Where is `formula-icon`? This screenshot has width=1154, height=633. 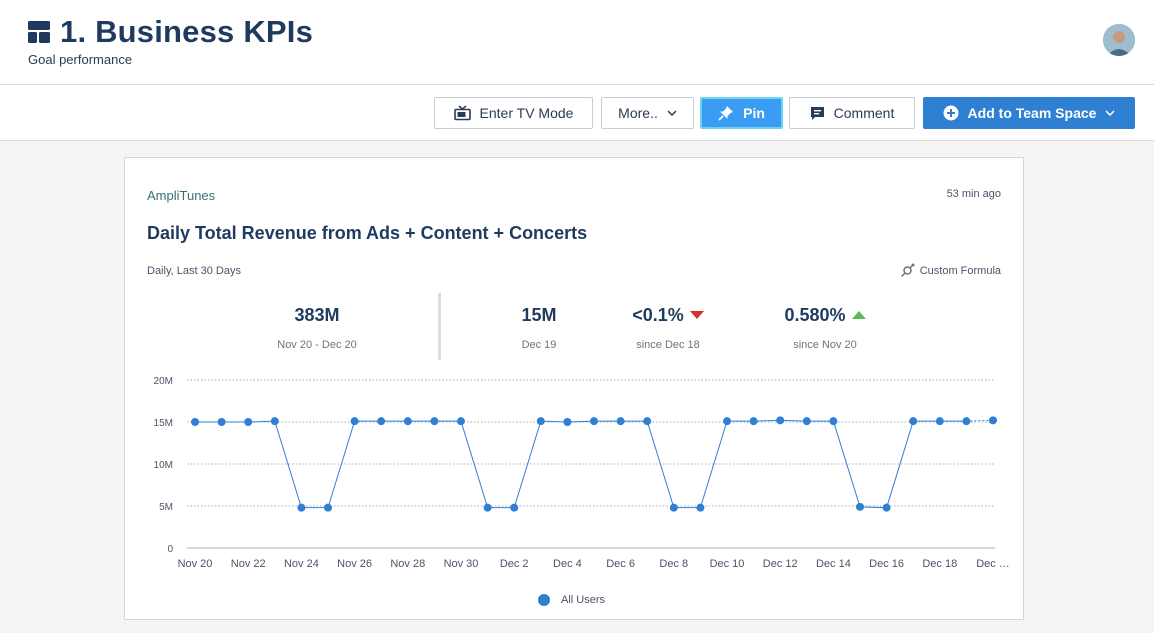
formula-icon is located at coordinates (907, 270).